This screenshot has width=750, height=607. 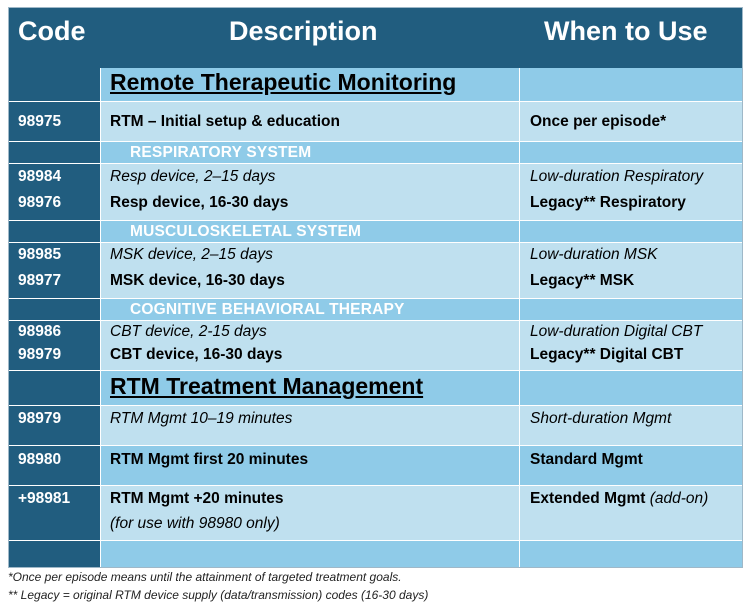 I want to click on subsection-title-respiratory: RESPIRATORY SYSTEM, so click(x=221, y=152).